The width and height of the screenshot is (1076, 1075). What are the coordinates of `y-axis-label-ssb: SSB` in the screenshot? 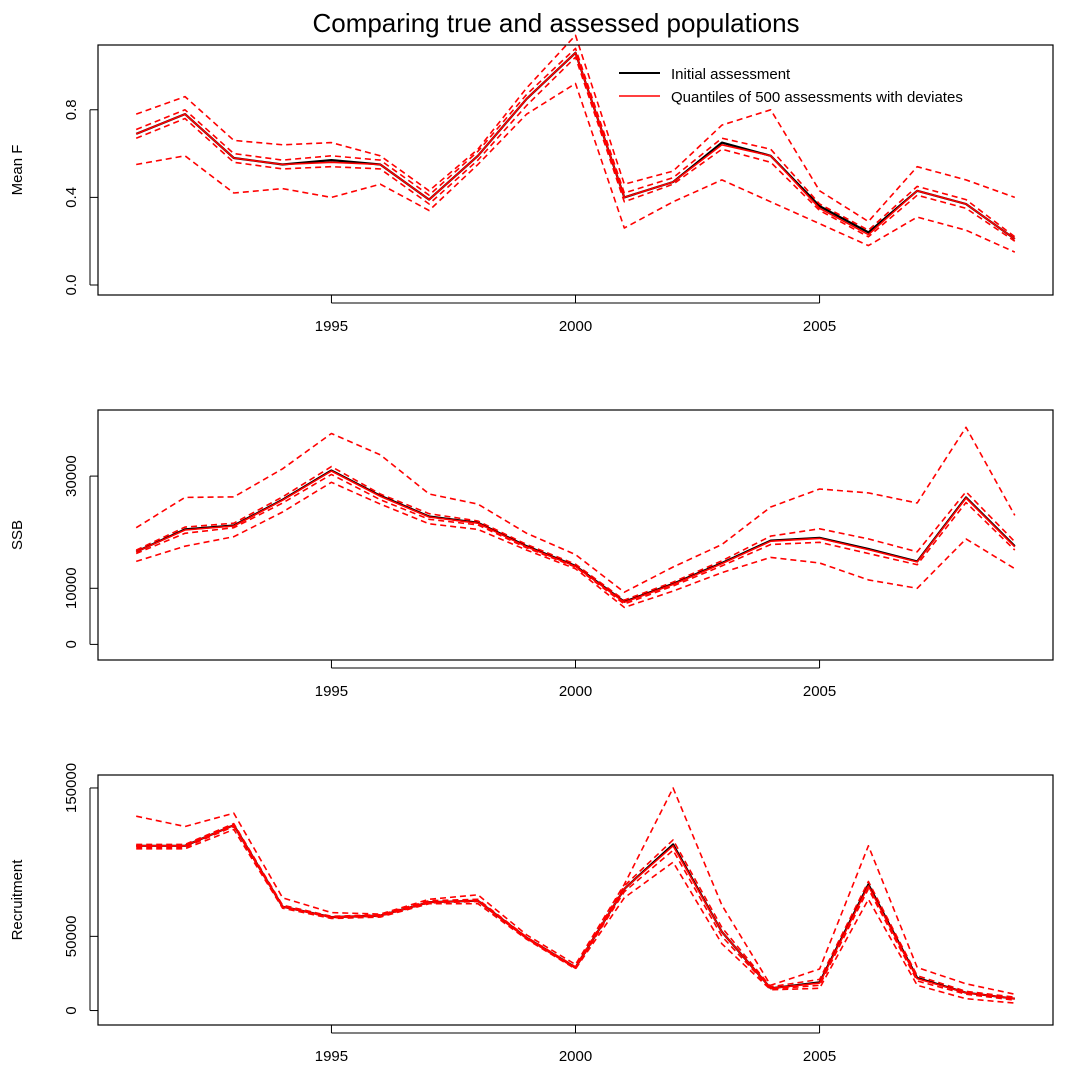 It's located at (17, 535).